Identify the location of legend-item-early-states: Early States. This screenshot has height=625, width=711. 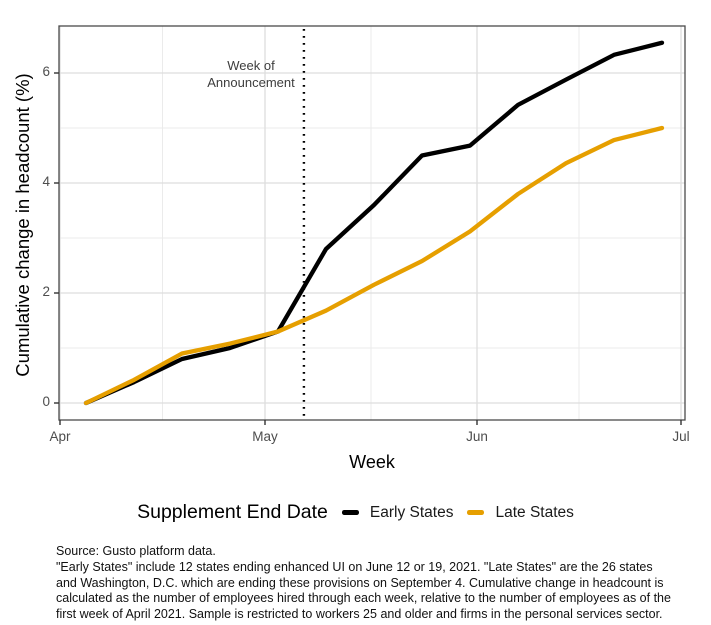
(397, 512).